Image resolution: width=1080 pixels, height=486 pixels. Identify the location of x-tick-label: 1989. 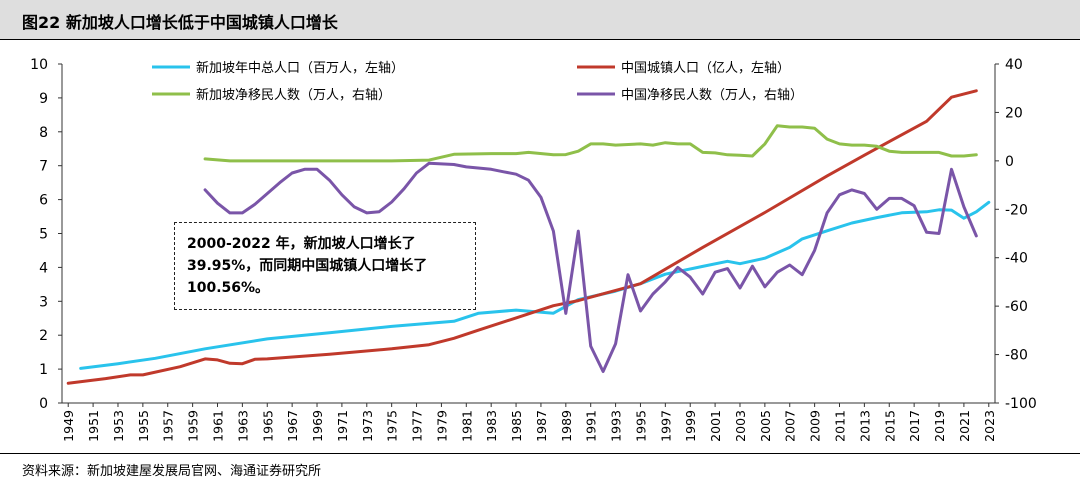
(566, 426).